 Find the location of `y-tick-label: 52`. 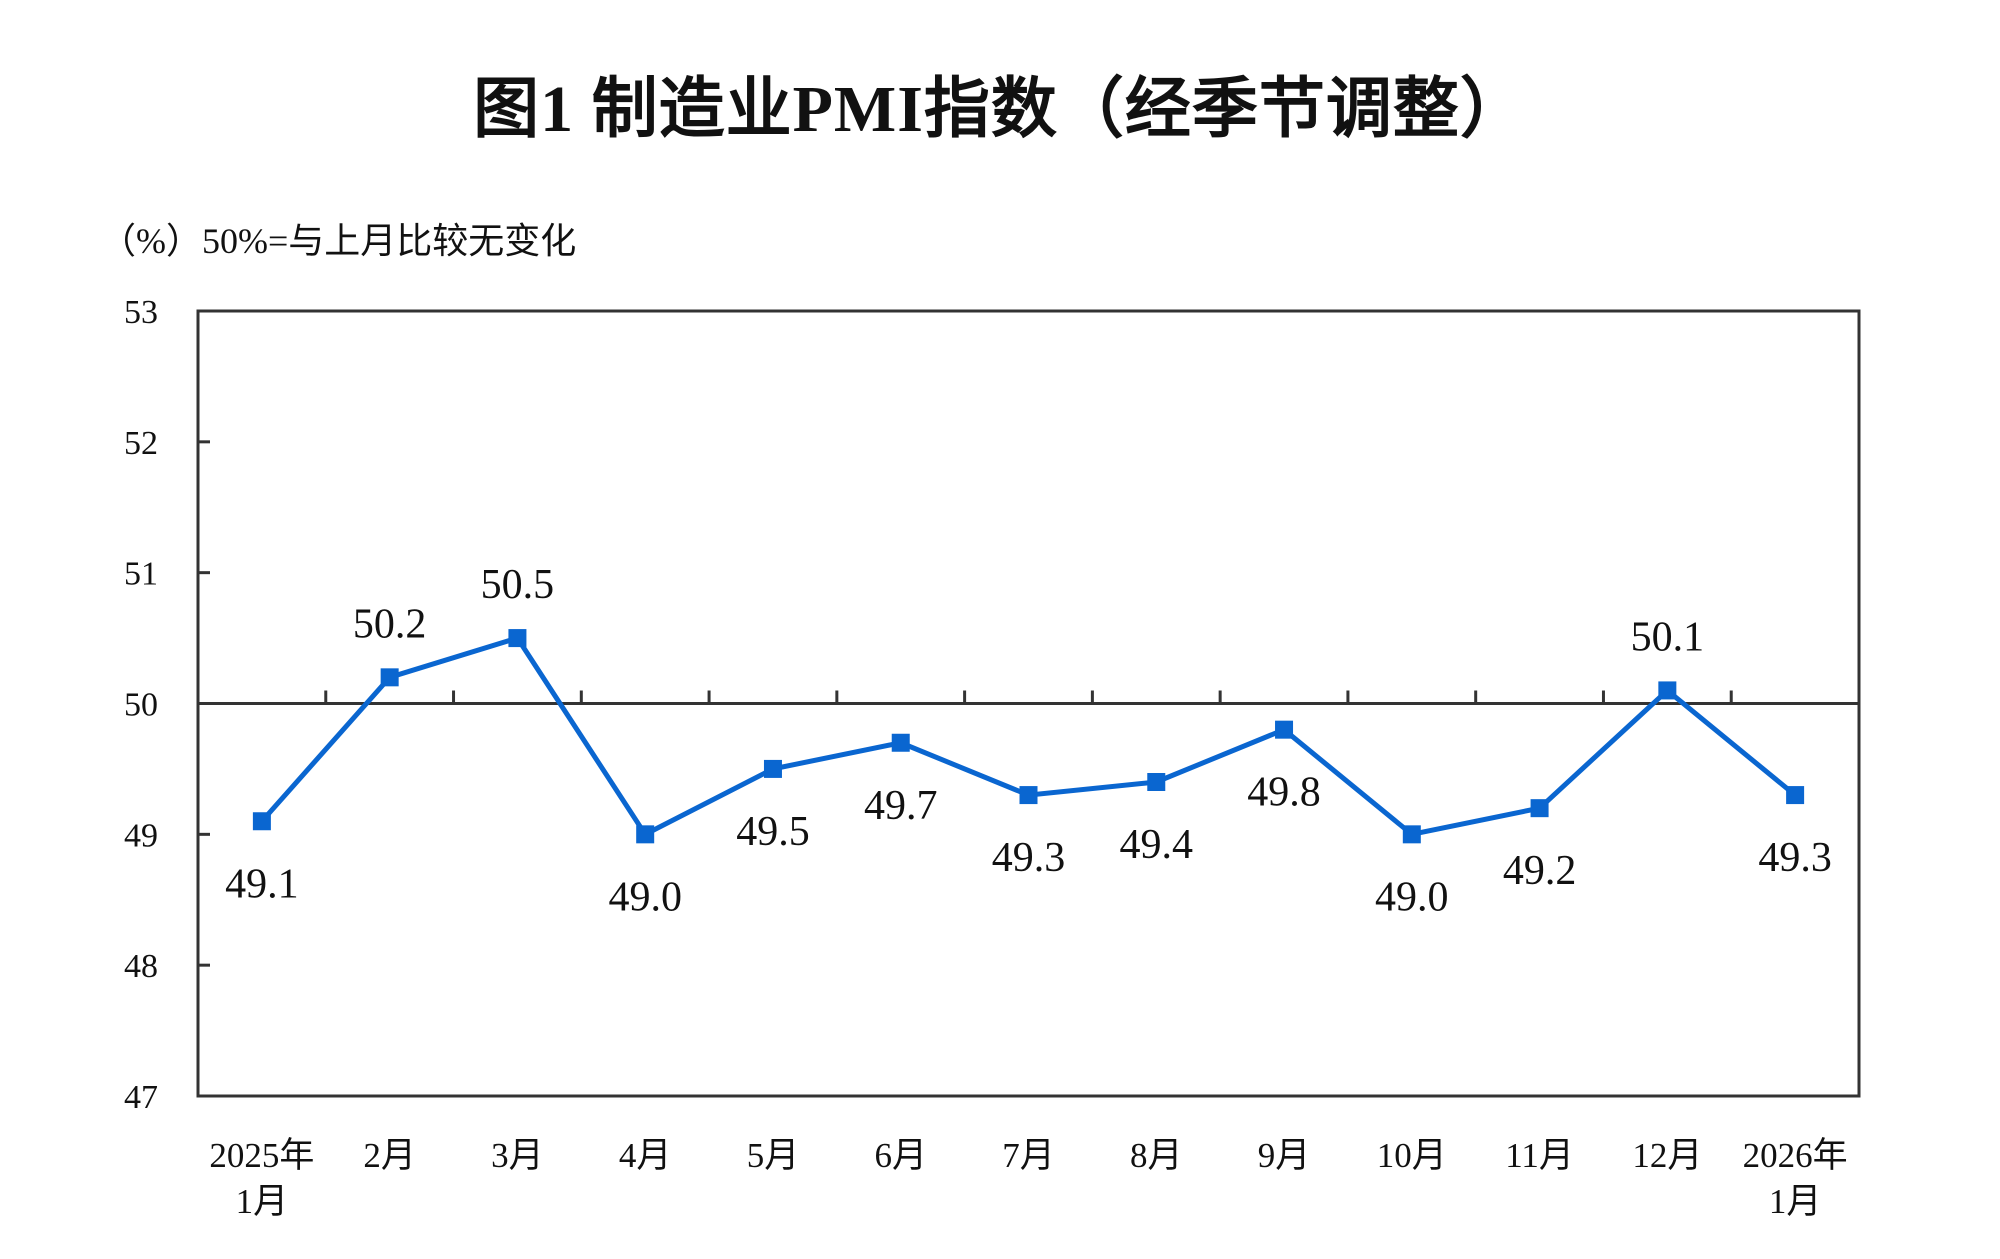

y-tick-label: 52 is located at coordinates (141, 443).